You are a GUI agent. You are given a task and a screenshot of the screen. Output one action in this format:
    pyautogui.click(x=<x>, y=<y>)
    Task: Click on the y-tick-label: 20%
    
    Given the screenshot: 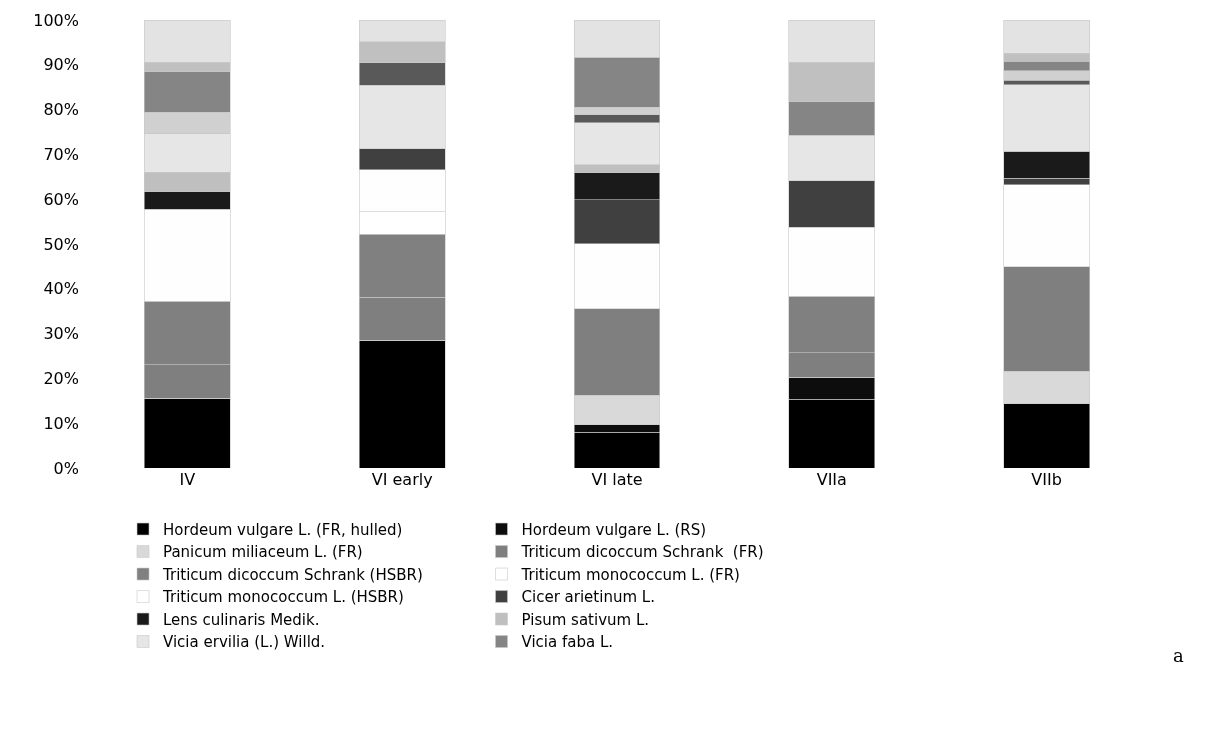 What is the action you would take?
    pyautogui.click(x=61, y=378)
    